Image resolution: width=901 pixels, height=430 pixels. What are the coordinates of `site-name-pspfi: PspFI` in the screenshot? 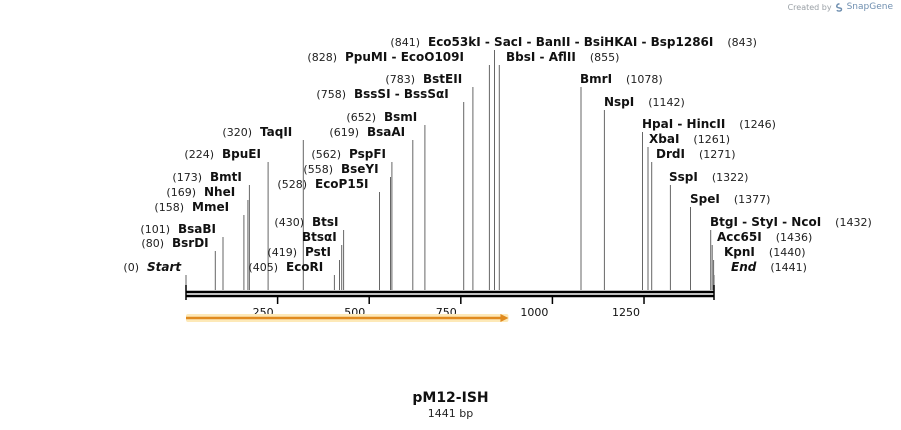 It's located at (367, 154).